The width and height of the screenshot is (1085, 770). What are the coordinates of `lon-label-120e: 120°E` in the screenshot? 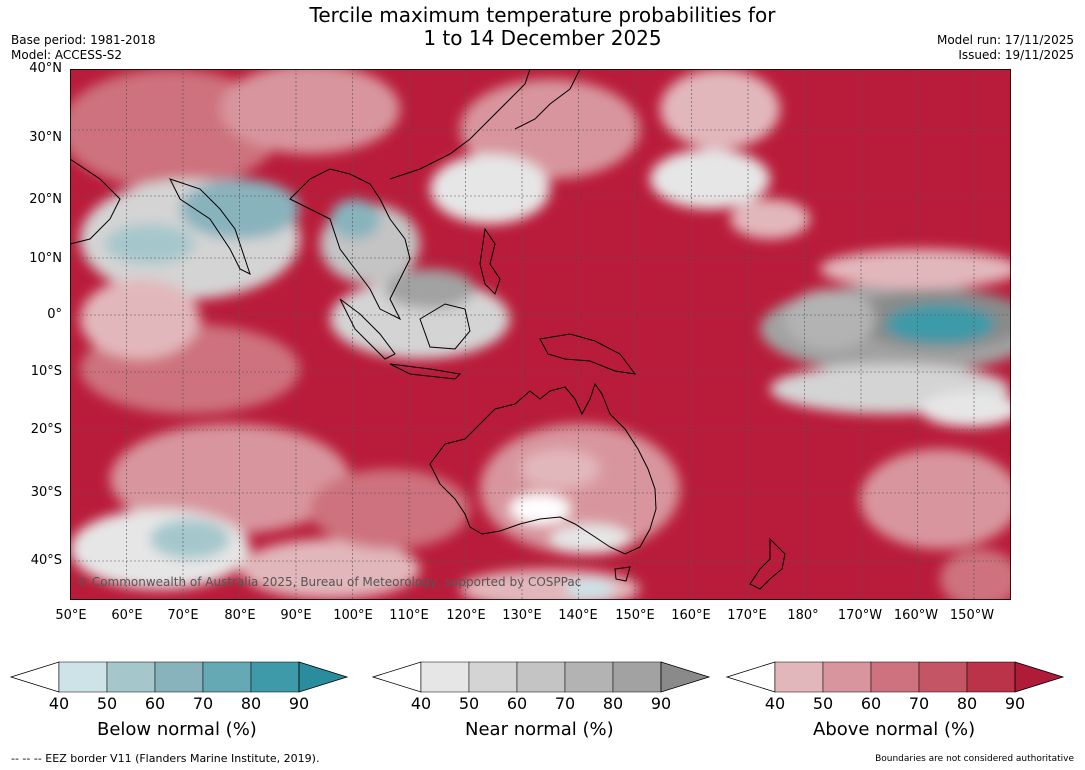 It's located at (466, 615).